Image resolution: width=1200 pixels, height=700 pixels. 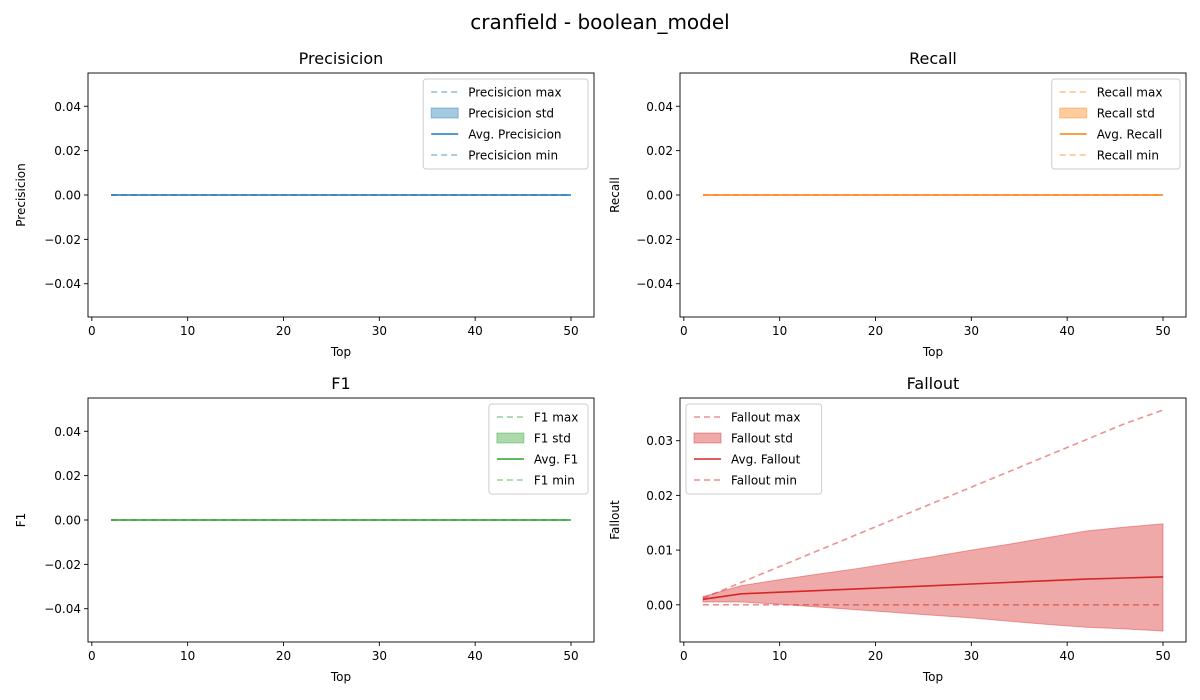 What do you see at coordinates (514, 93) in the screenshot?
I see `legend-label: Precisicion max` at bounding box center [514, 93].